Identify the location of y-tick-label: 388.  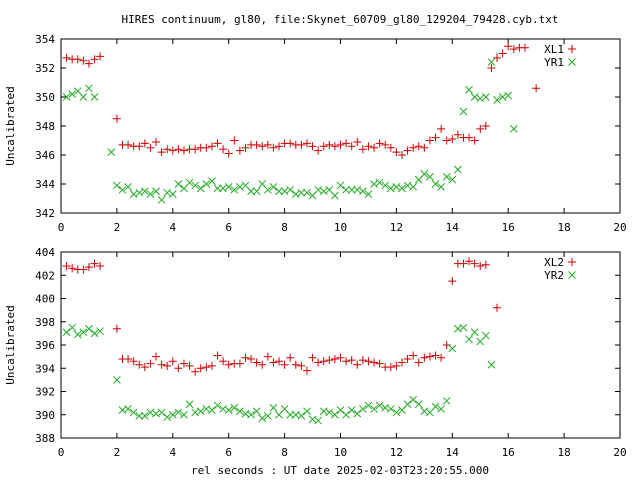
(45, 438).